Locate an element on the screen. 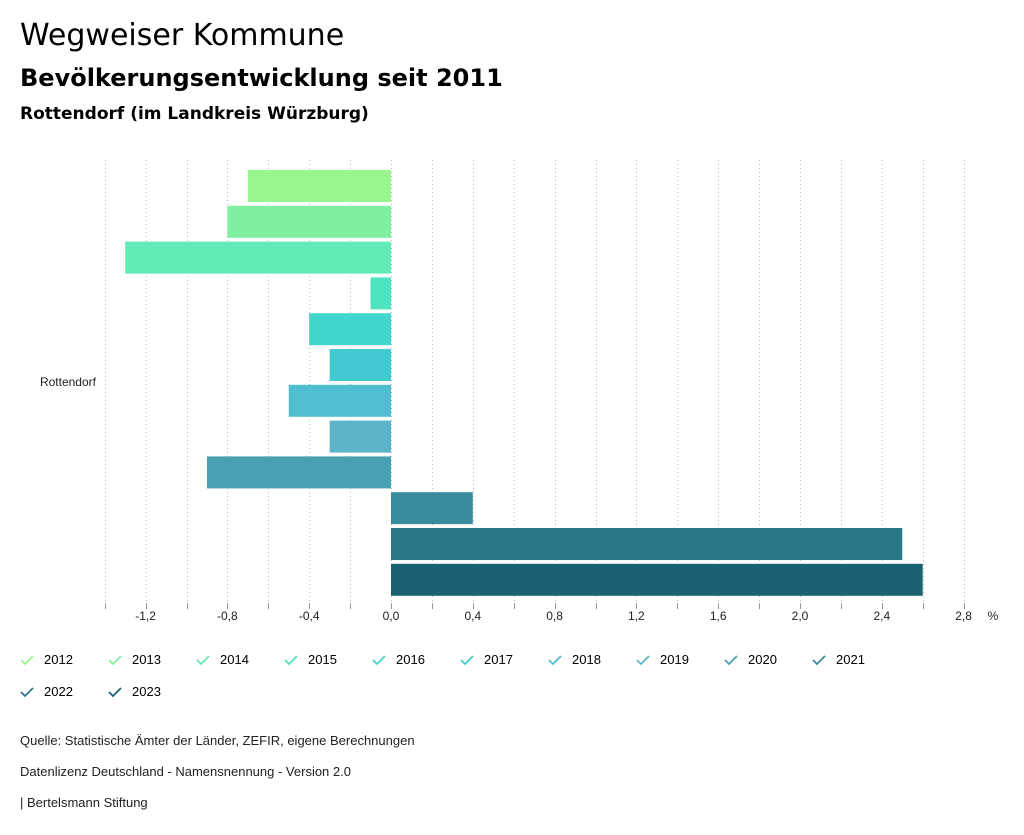 The image size is (1024, 835). tick-label: 0,8 is located at coordinates (554, 616).